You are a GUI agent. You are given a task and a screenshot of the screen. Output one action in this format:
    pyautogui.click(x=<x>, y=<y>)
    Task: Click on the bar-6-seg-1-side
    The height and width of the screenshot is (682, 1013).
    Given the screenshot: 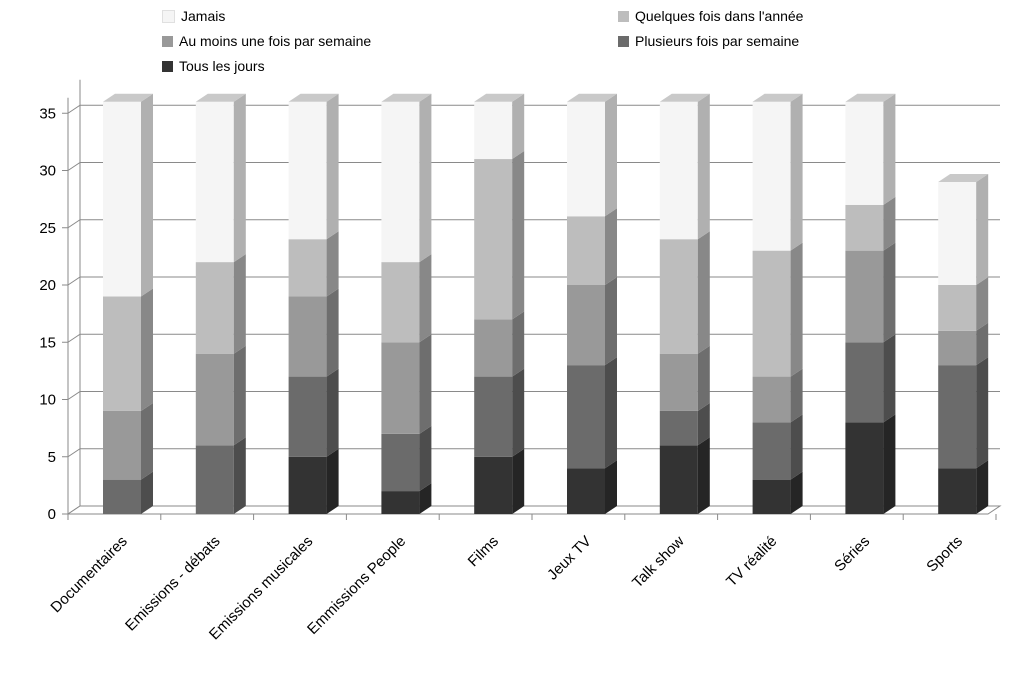 What is the action you would take?
    pyautogui.click(x=703, y=424)
    